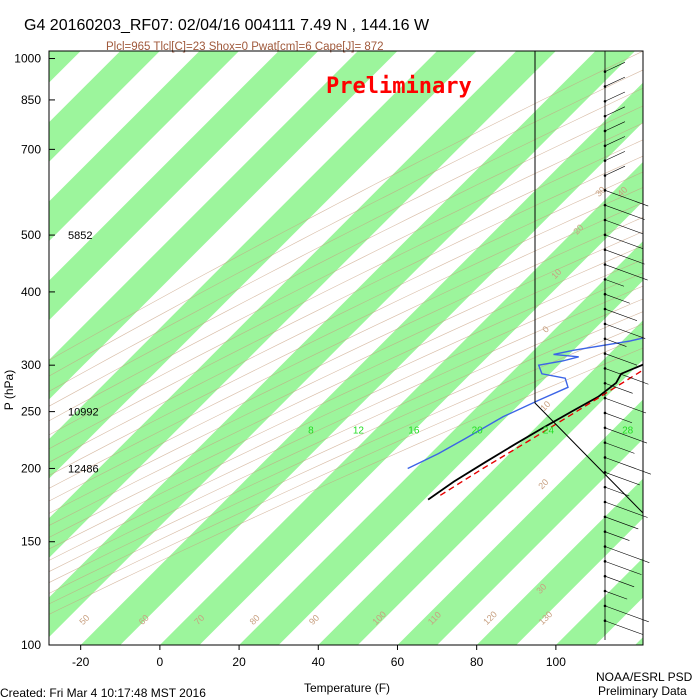 This screenshot has width=700, height=700. What do you see at coordinates (525, 403) in the screenshot?
I see `dewpoint-profile-line` at bounding box center [525, 403].